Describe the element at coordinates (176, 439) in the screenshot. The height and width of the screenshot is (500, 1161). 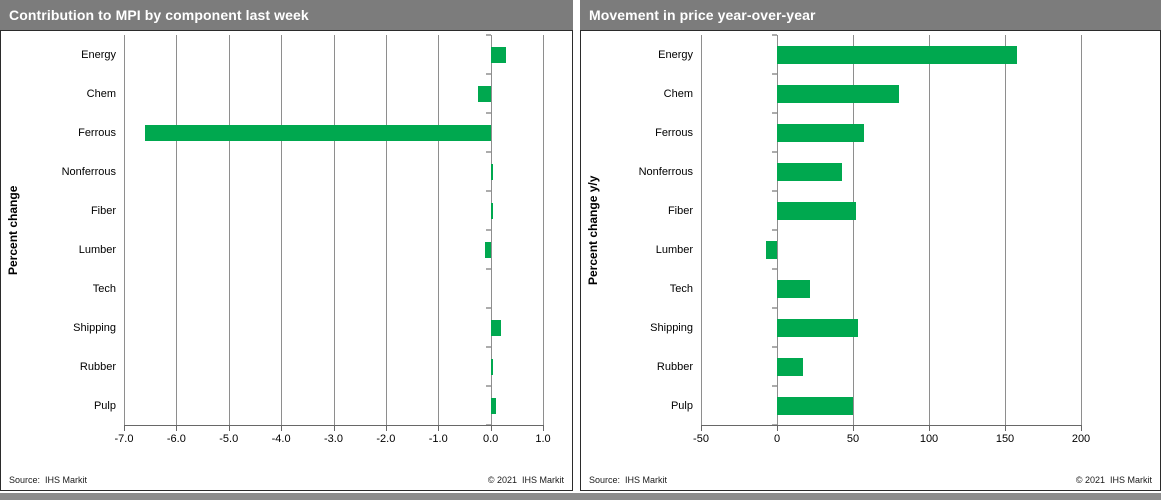
I see `x-tick-label: -6.0` at that location.